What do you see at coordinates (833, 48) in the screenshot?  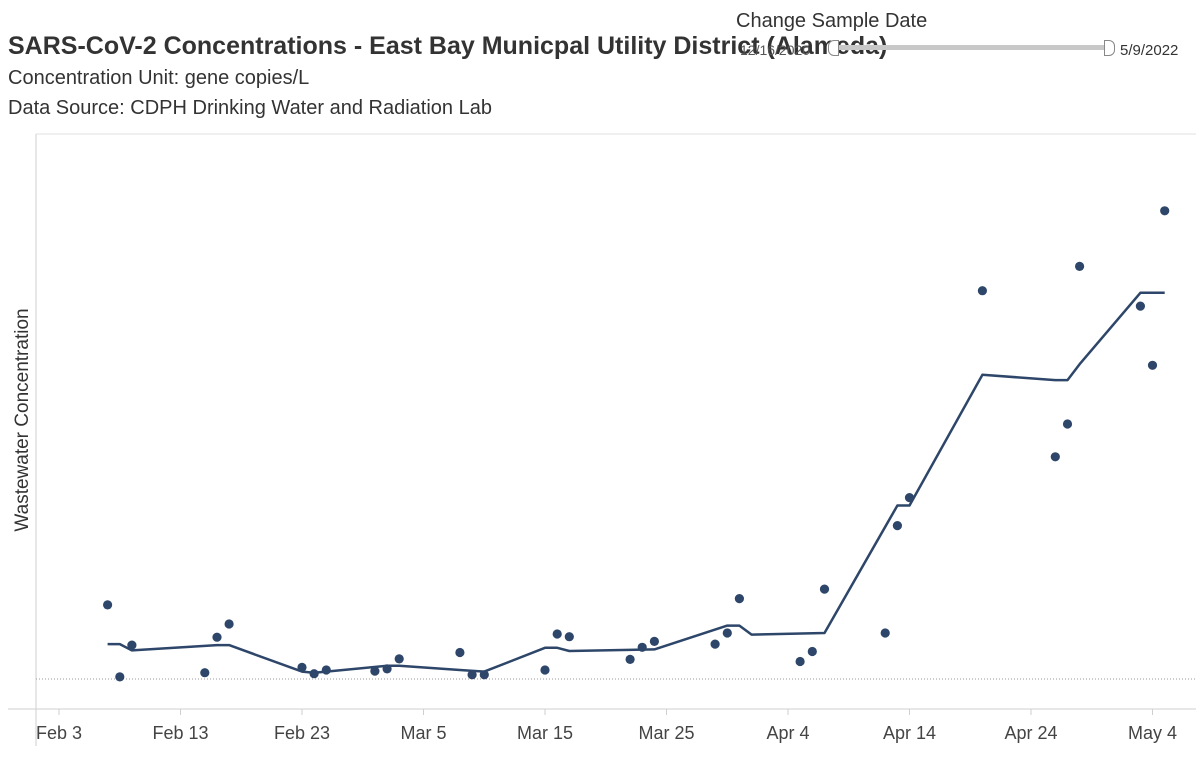 I see `slider-start-handle` at bounding box center [833, 48].